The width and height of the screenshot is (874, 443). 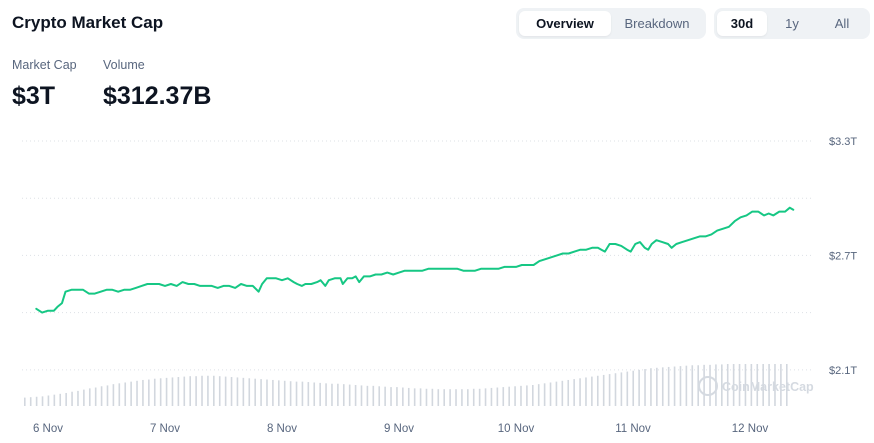 I want to click on range-all-button: All, so click(x=842, y=23).